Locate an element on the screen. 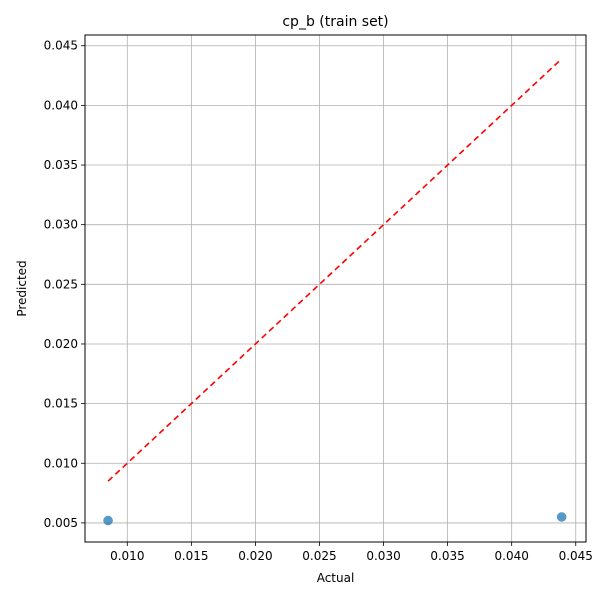  y-tick-label: 0.040 is located at coordinates (61, 105).